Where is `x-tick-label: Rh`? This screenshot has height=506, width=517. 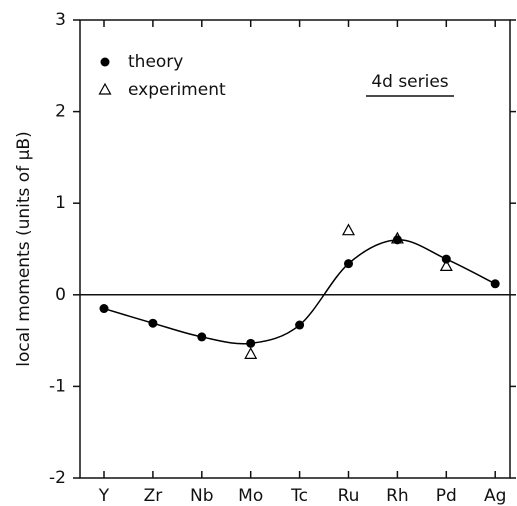 x-tick-label: Rh is located at coordinates (397, 496).